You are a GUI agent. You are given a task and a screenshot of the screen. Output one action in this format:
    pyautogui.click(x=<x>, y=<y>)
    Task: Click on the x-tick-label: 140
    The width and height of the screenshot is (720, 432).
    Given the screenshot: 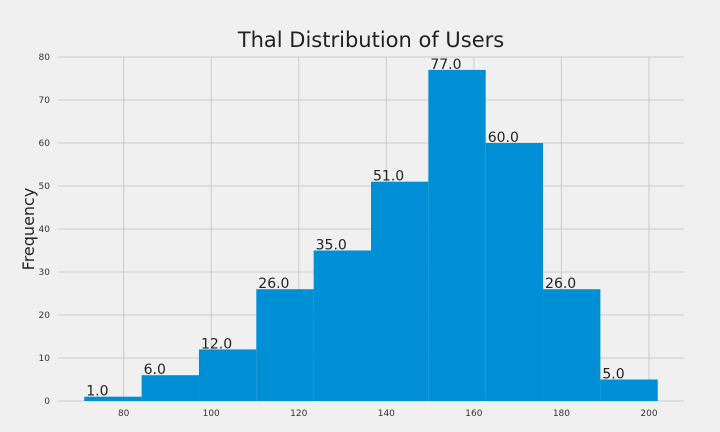 What is the action you would take?
    pyautogui.click(x=386, y=414)
    